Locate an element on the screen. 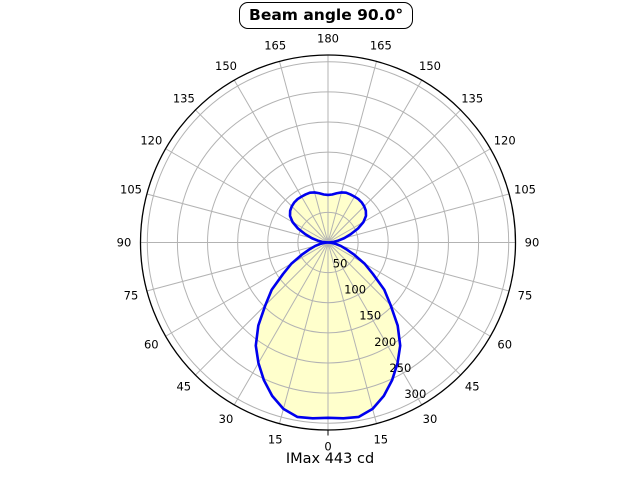 The image size is (640, 480). radial-tick-label: 150 is located at coordinates (370, 316).